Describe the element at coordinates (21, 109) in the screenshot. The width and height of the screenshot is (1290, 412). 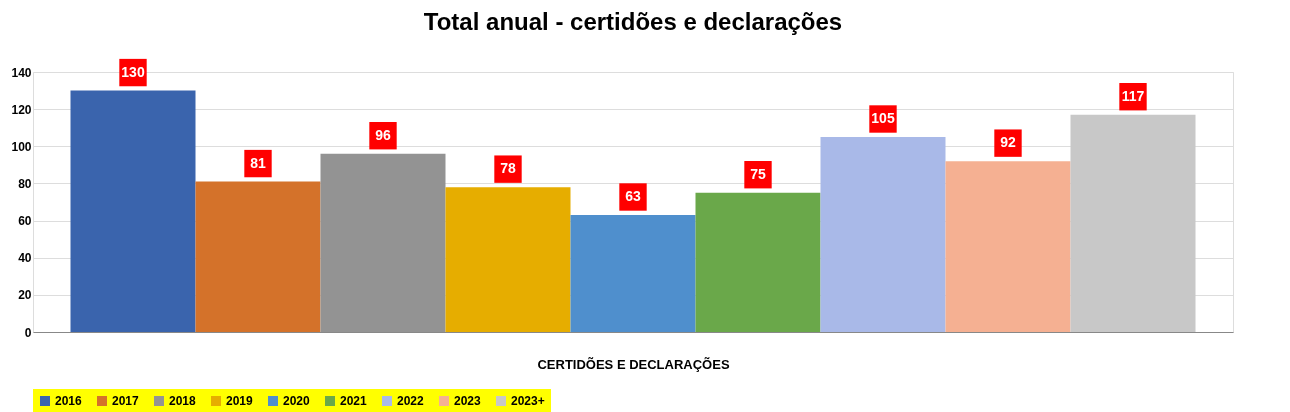
I see `y-tick-label: 120` at that location.